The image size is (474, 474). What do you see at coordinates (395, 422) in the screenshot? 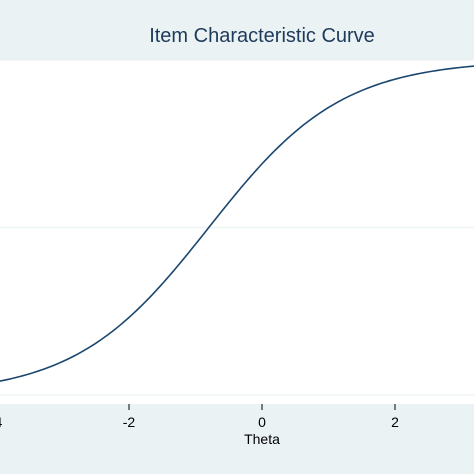
I see `x-tick-label-3: 2` at bounding box center [395, 422].